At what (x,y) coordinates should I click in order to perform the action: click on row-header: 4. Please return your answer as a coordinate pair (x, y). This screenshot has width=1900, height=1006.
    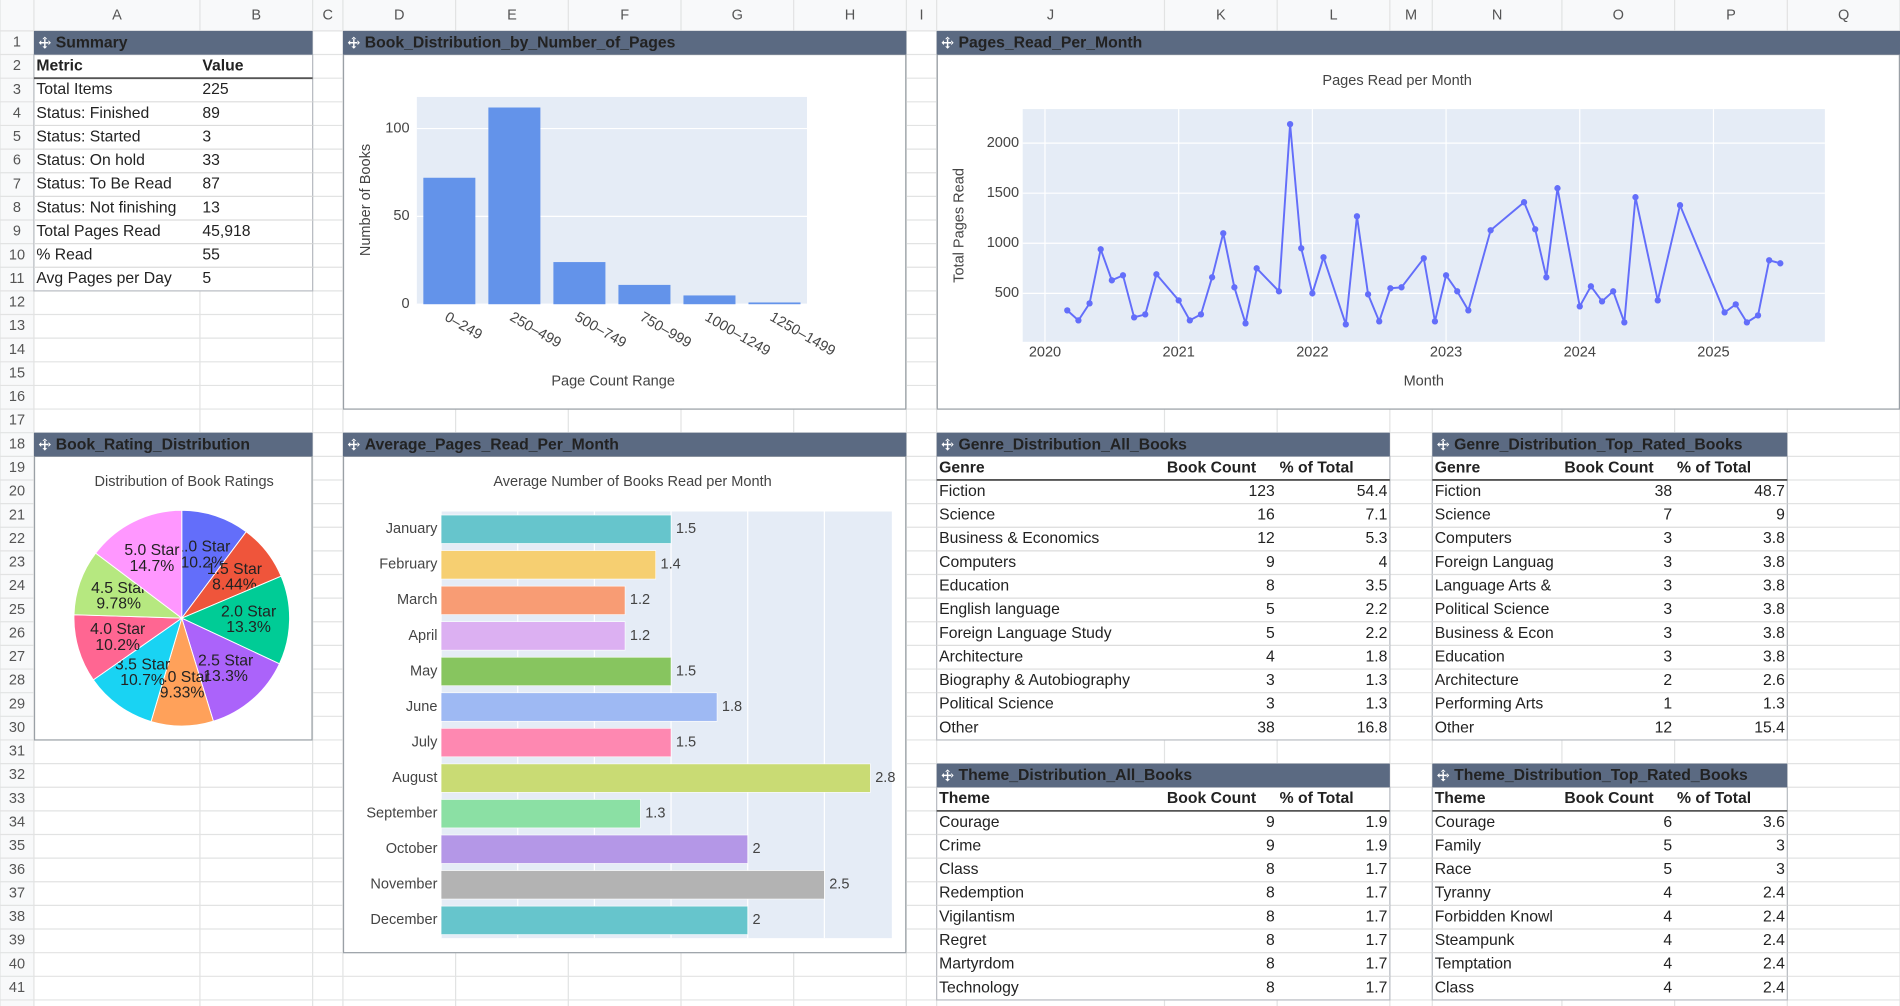
    Looking at the image, I should click on (17, 113).